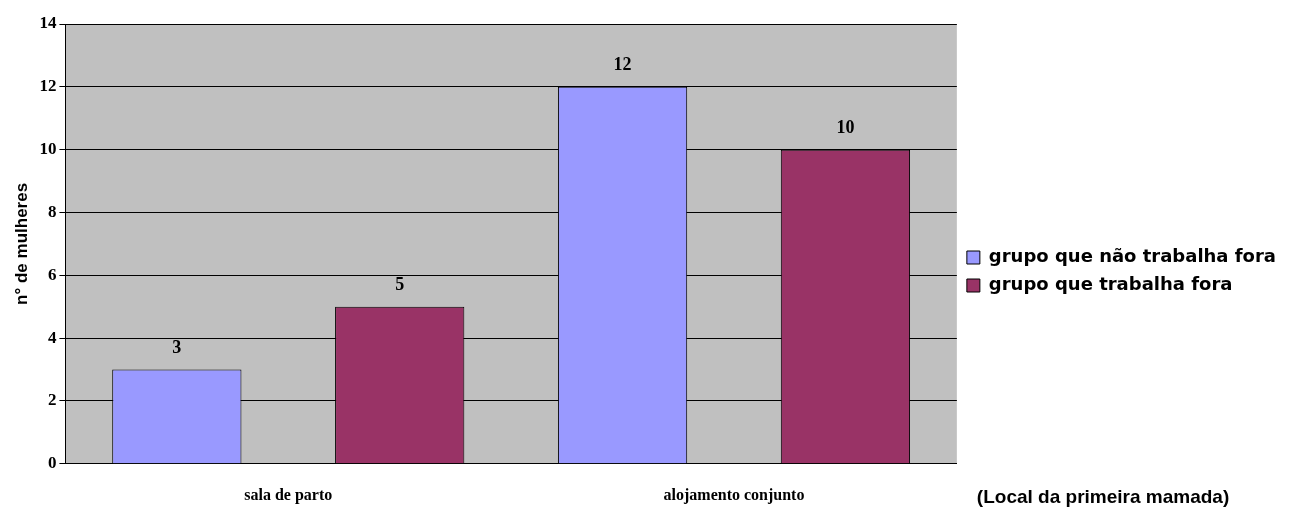 Image resolution: width=1314 pixels, height=527 pixels. What do you see at coordinates (52, 211) in the screenshot?
I see `y-tick-label: 8` at bounding box center [52, 211].